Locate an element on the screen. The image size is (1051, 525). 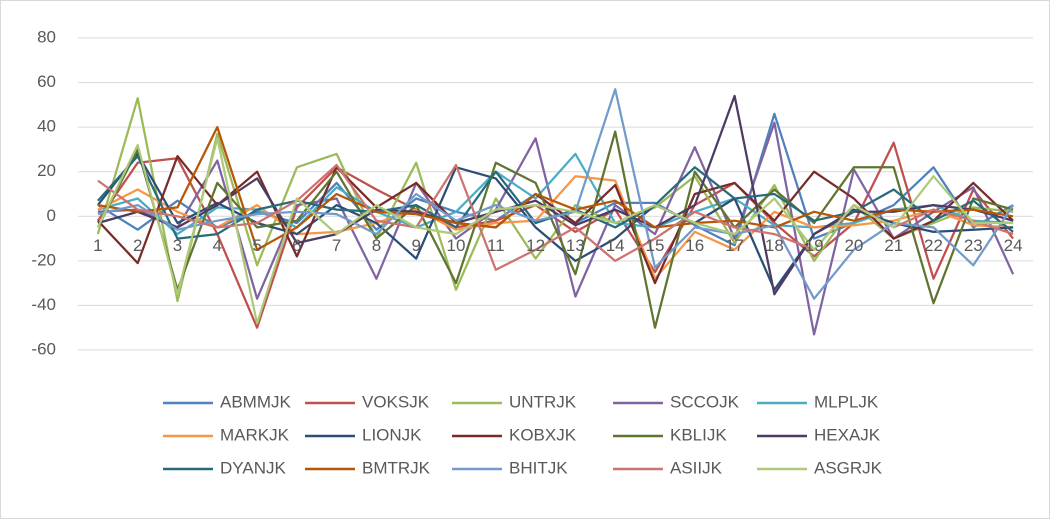
legend-label: BHITJK is located at coordinates (538, 467).